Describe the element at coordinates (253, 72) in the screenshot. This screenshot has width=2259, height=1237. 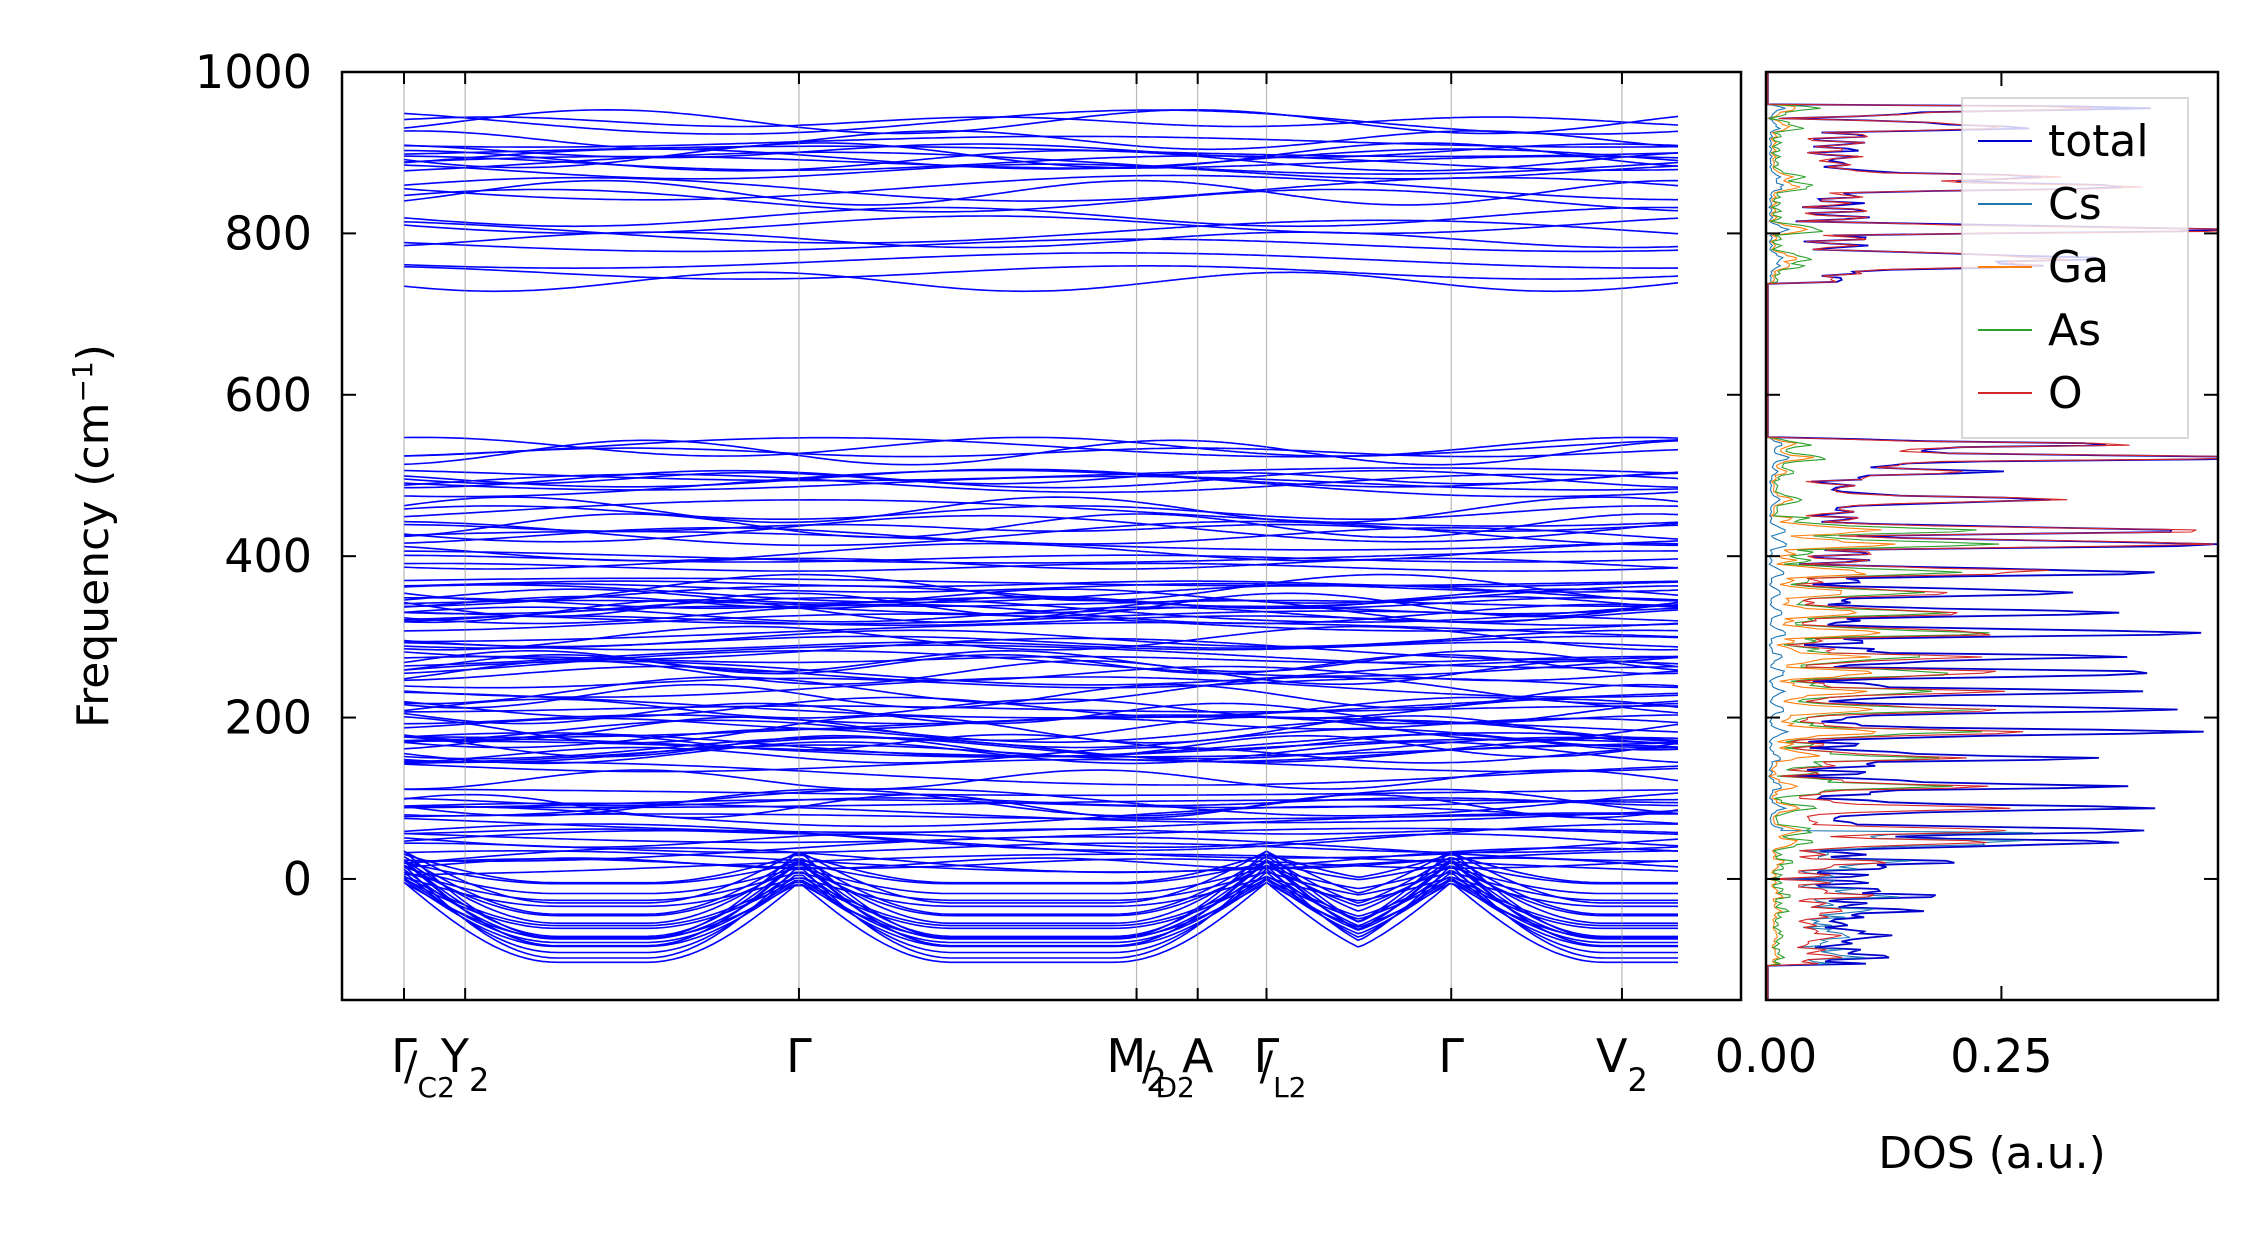
I see `y-tick-label: 1000` at that location.